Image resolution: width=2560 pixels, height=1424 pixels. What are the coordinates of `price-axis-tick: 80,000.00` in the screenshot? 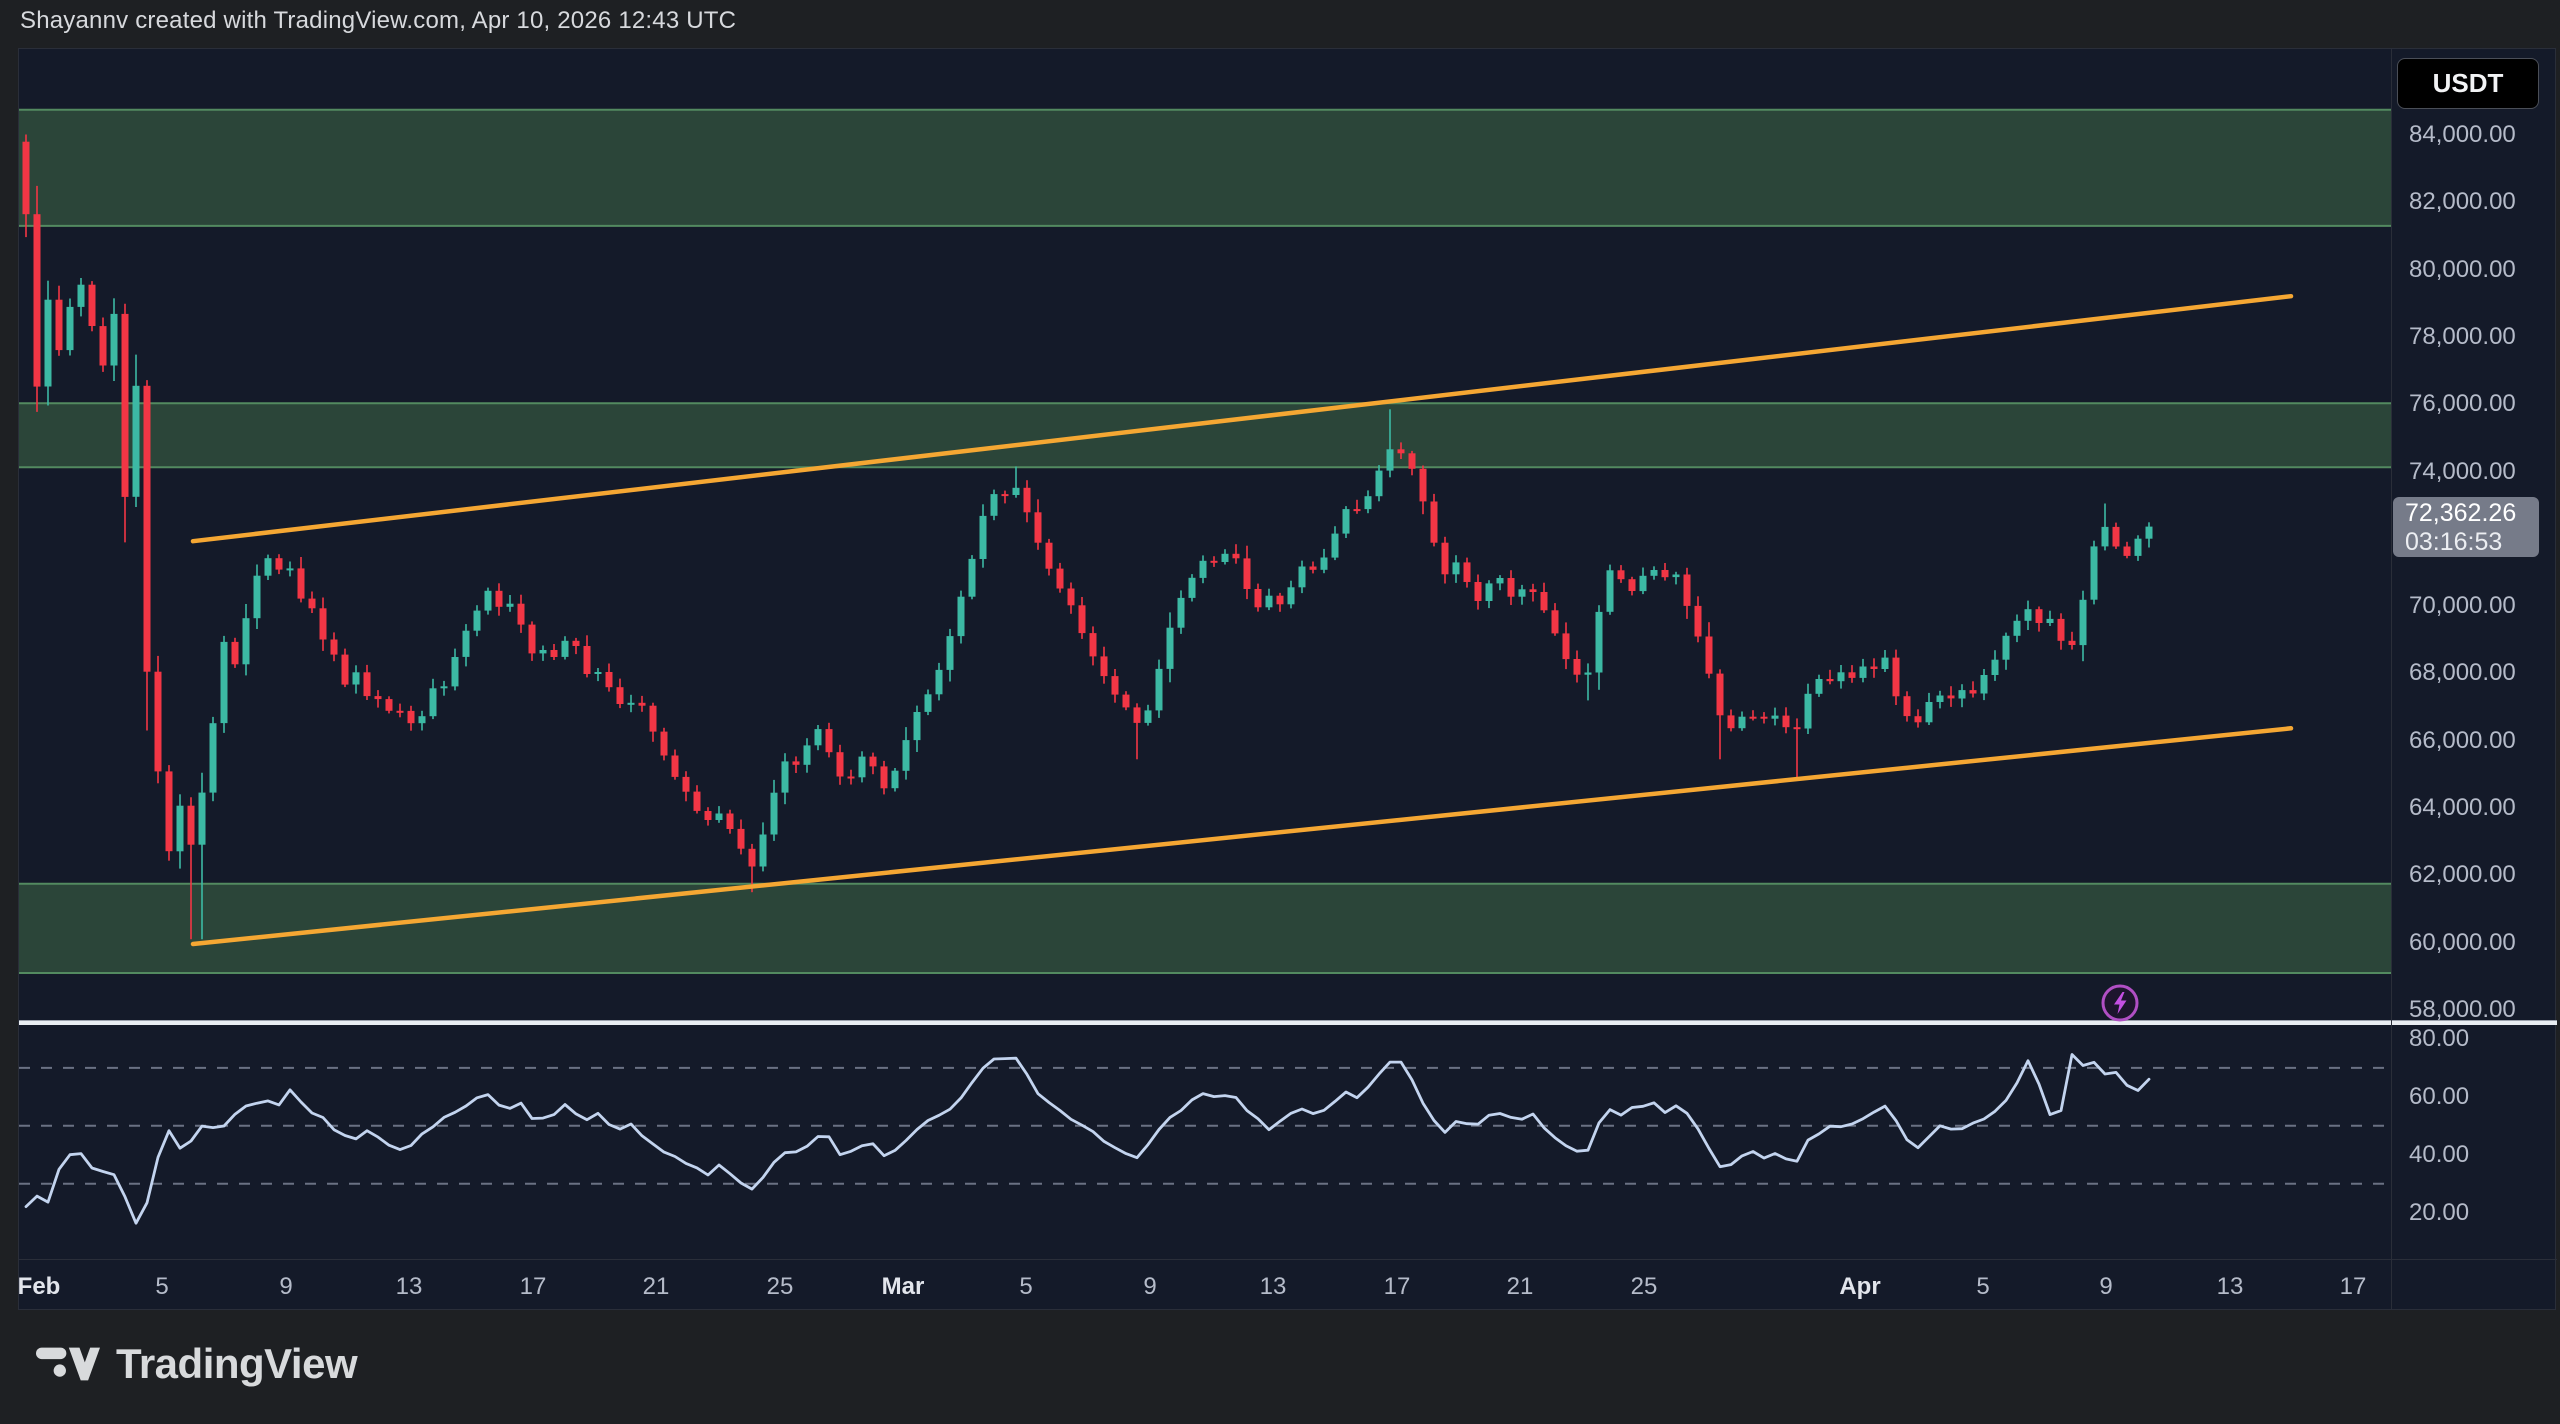 It's located at (2462, 269).